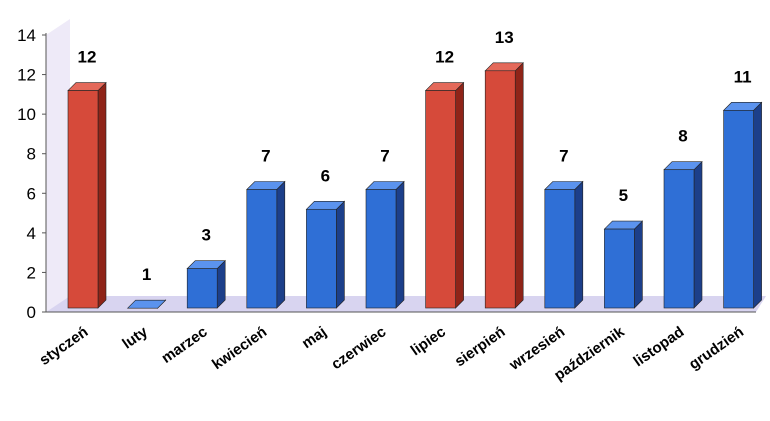 This screenshot has height=421, width=770. I want to click on category-label: styczeń, so click(63, 345).